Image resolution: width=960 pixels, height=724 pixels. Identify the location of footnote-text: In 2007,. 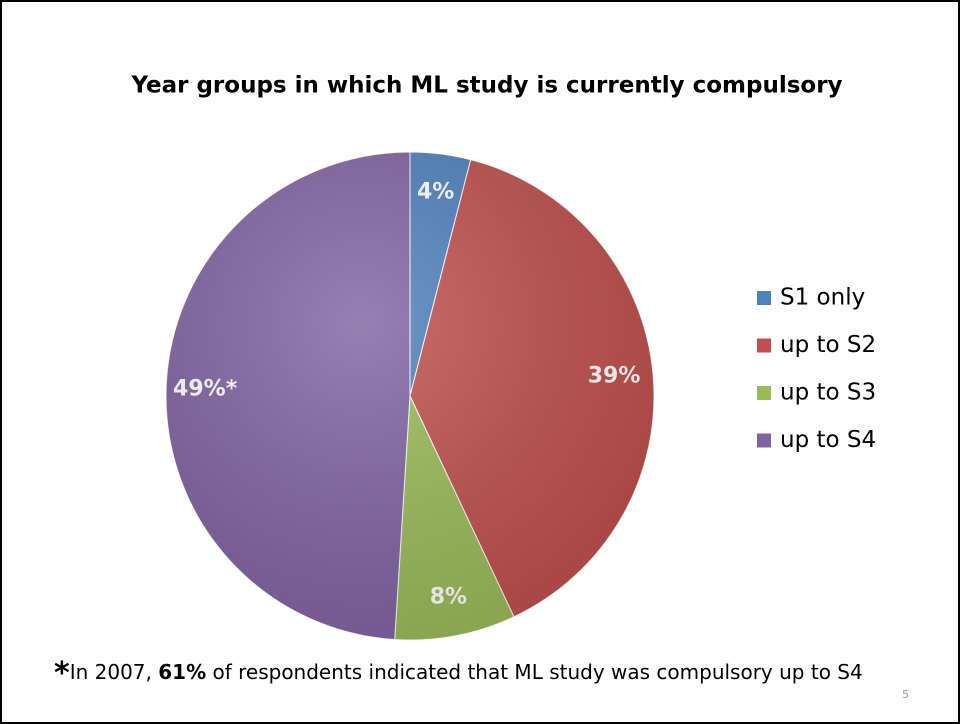
(114, 672).